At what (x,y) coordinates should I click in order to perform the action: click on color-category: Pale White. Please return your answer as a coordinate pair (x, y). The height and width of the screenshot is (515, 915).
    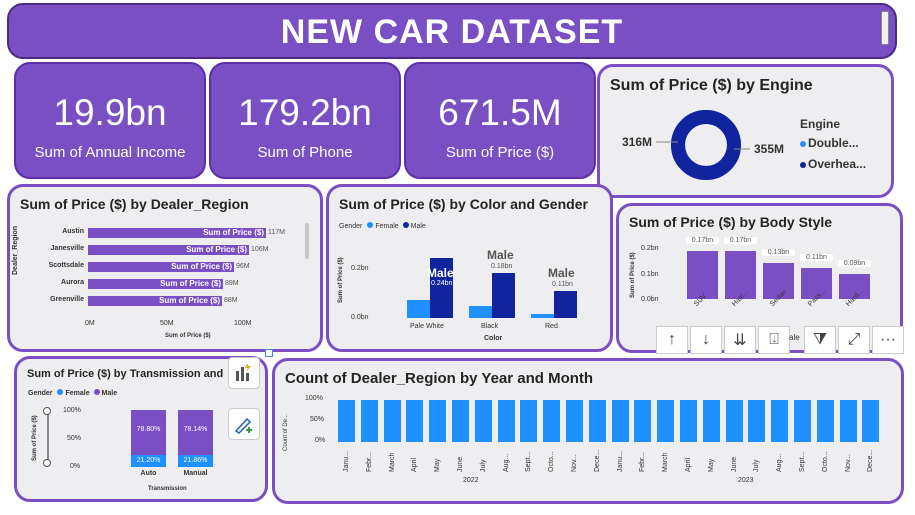
    Looking at the image, I should click on (427, 326).